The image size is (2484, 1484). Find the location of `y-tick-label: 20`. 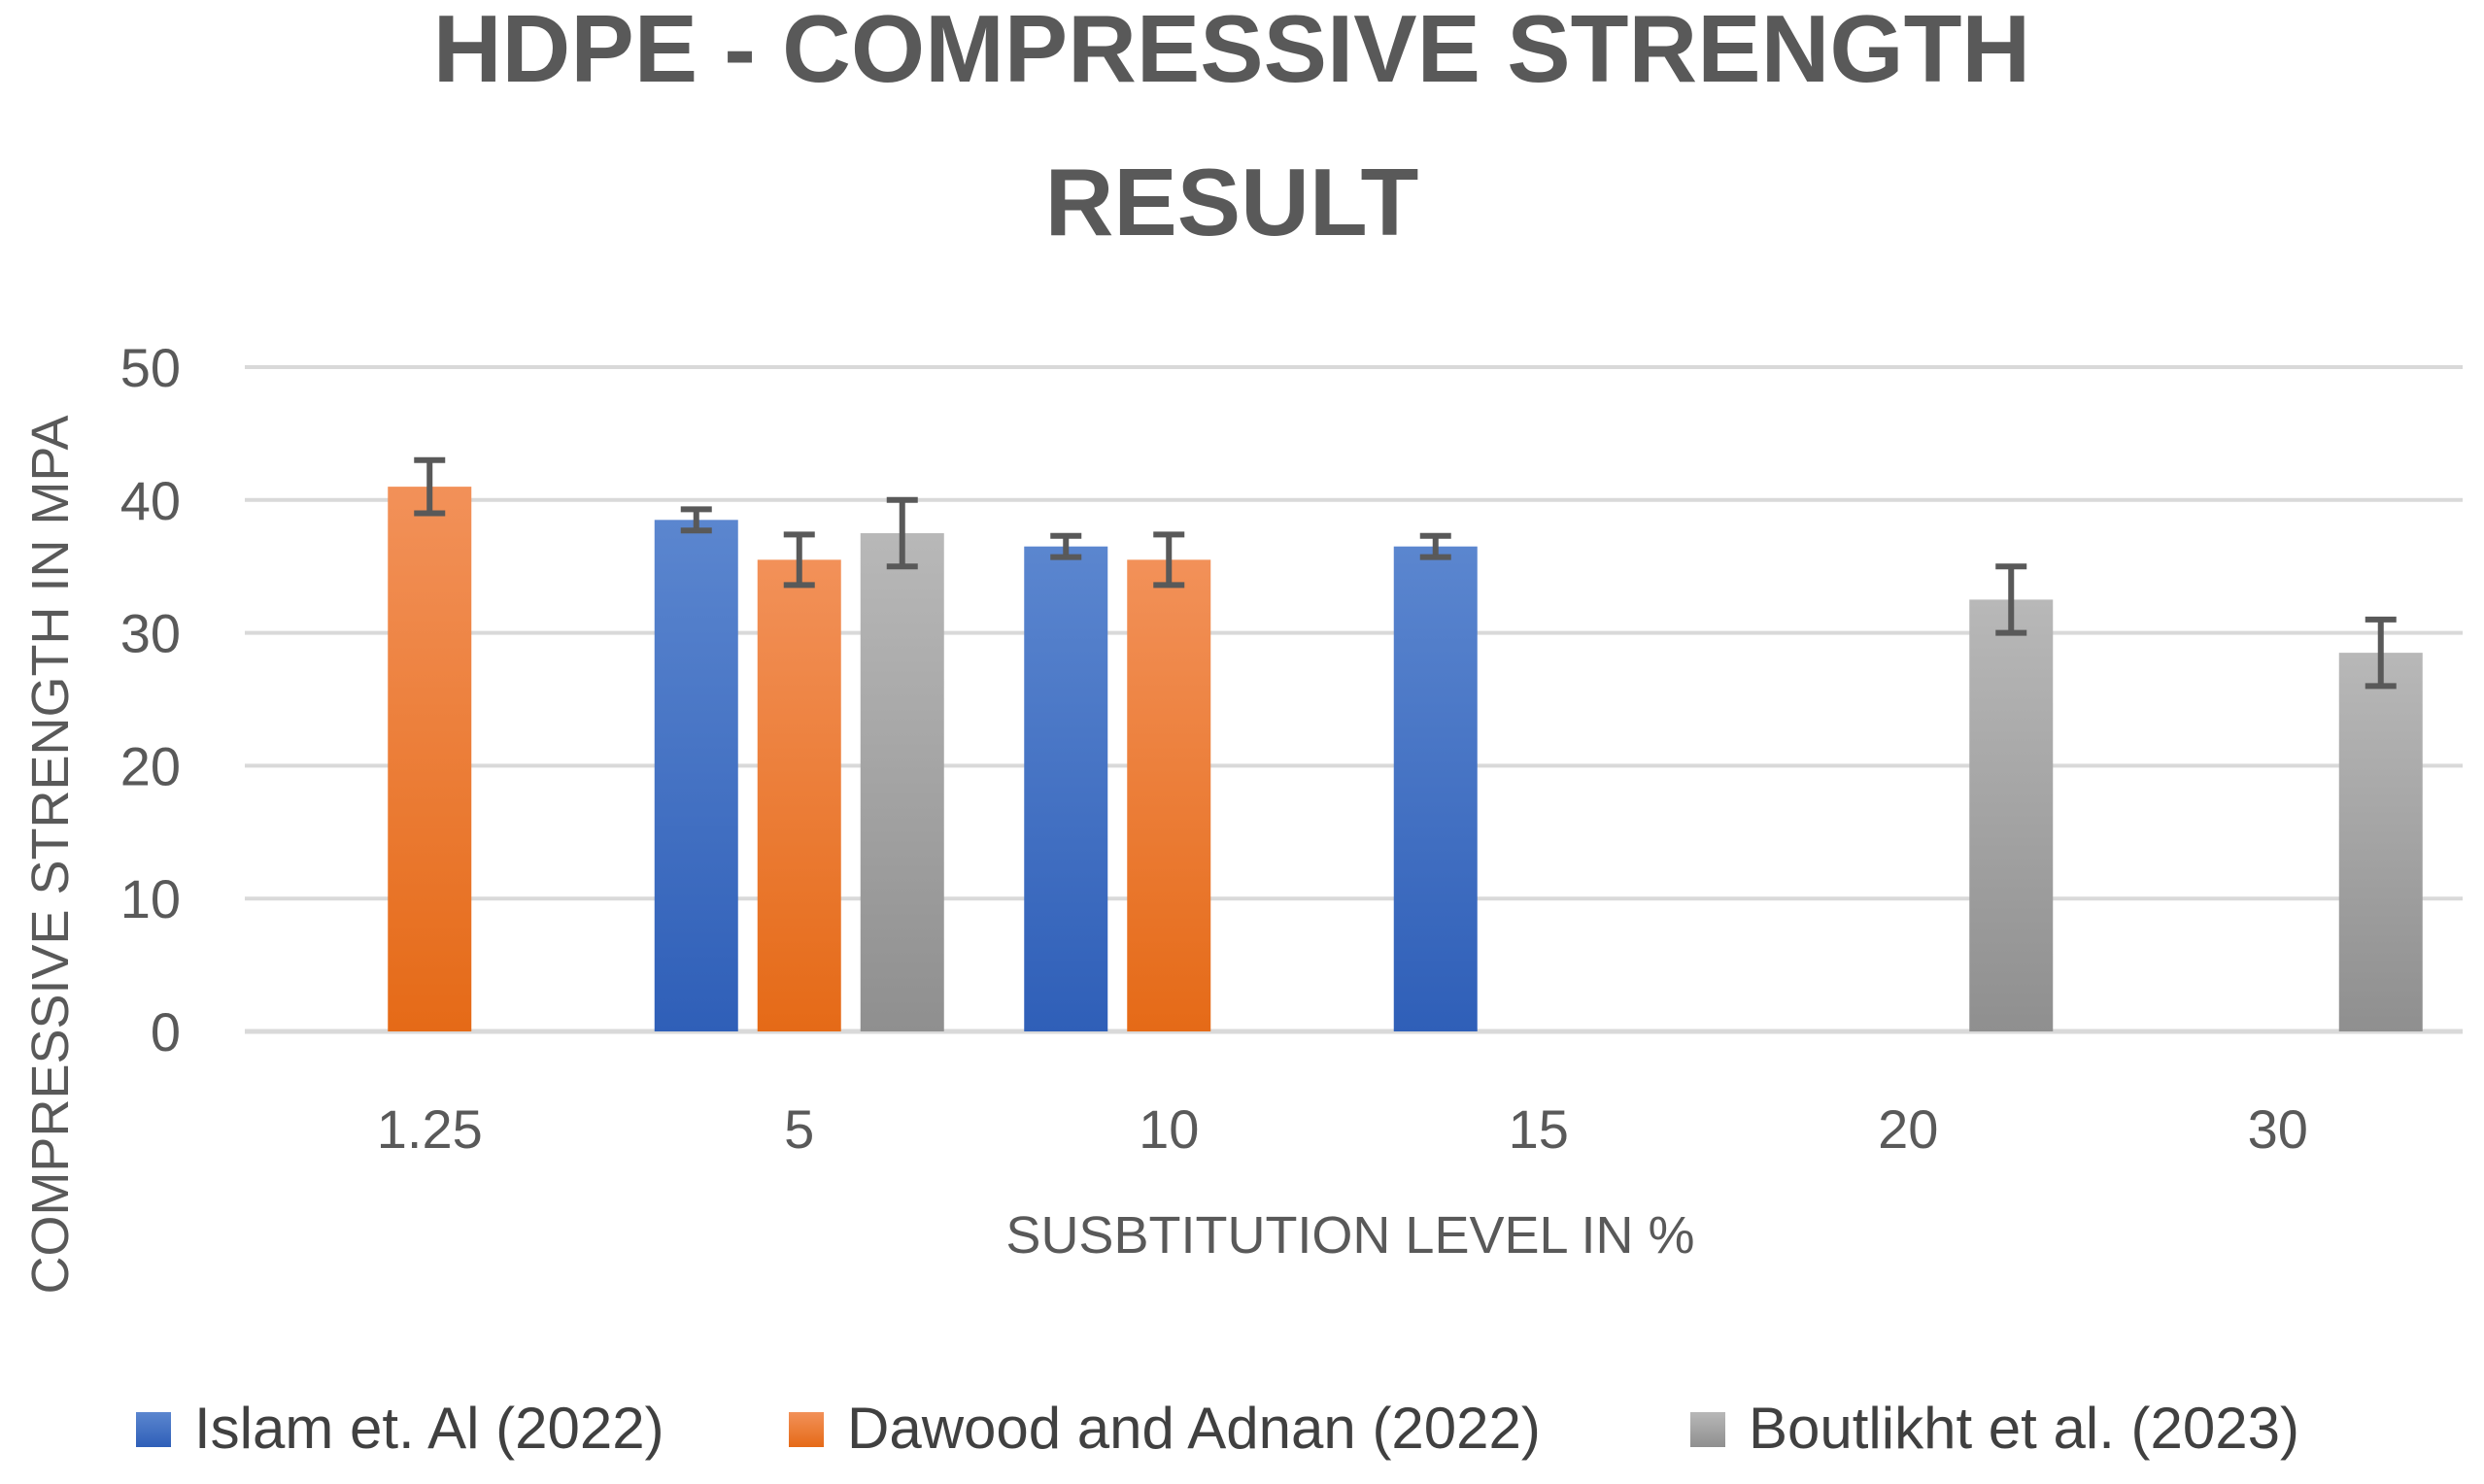

y-tick-label: 20 is located at coordinates (150, 765).